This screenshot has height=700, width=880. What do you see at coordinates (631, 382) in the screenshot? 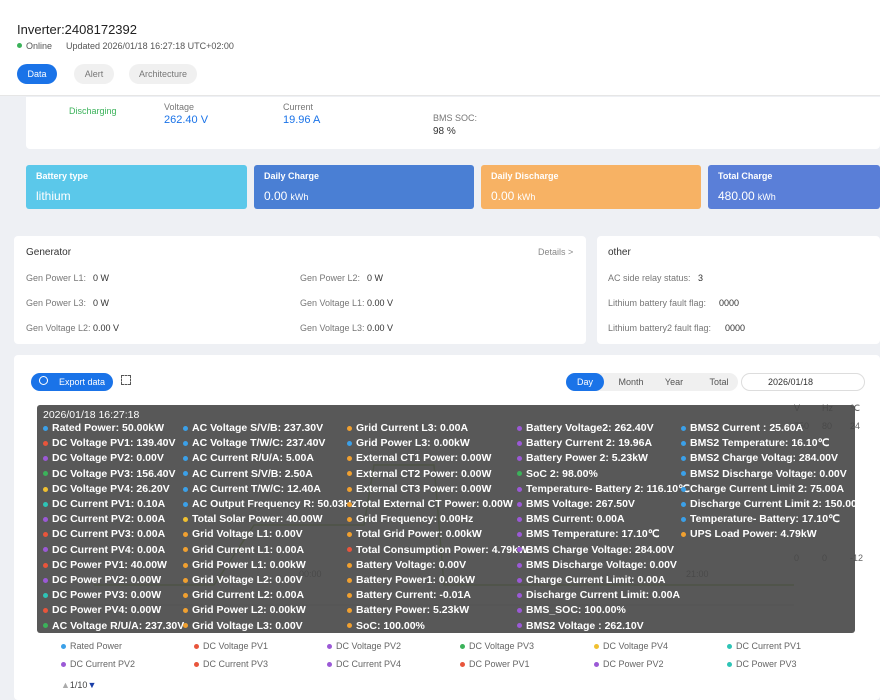
I see `period-tab: Month` at bounding box center [631, 382].